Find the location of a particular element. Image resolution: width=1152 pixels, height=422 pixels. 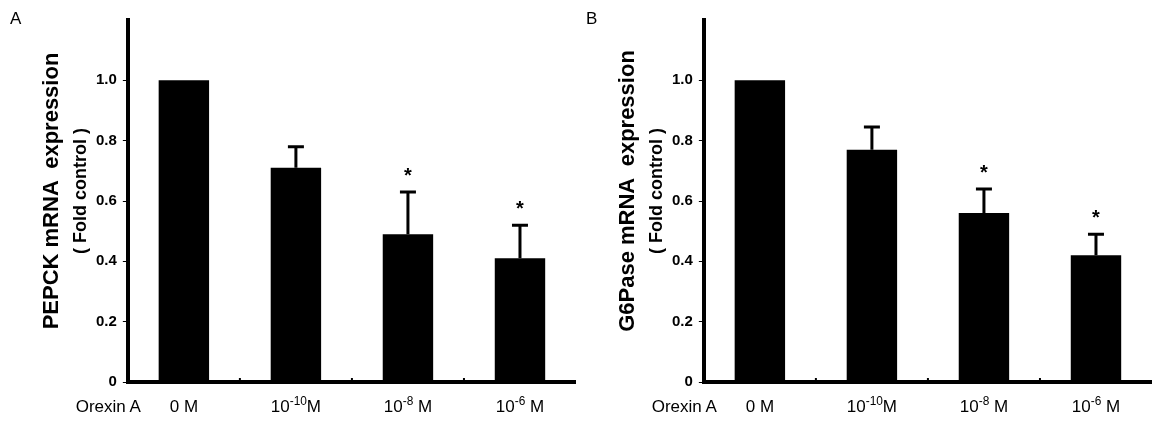

y-axis-title: G6Pase mRNA expression ( Fold control ) is located at coordinates (640, 191).